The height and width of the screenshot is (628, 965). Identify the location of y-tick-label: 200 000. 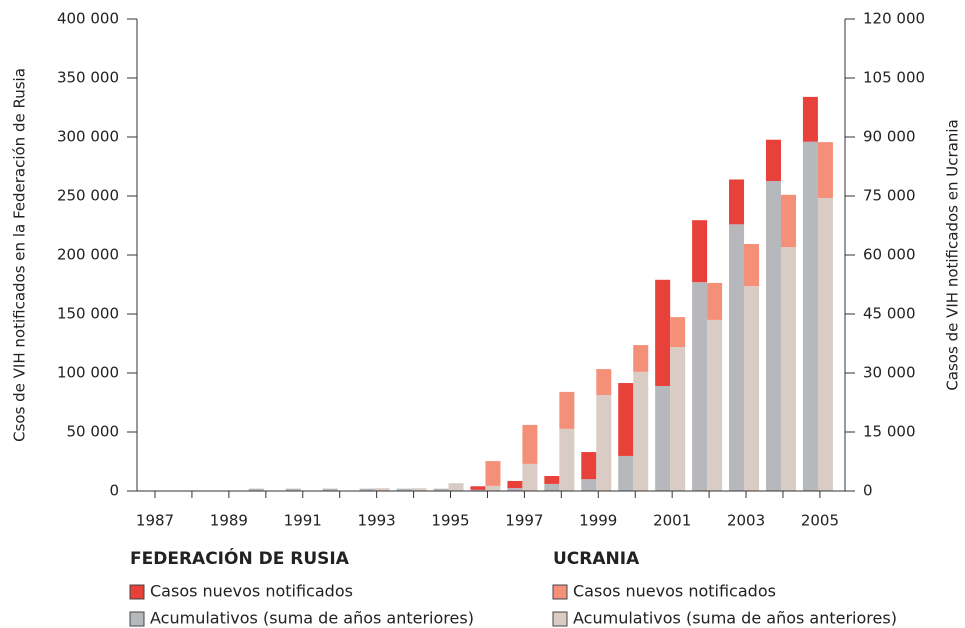
(88, 255).